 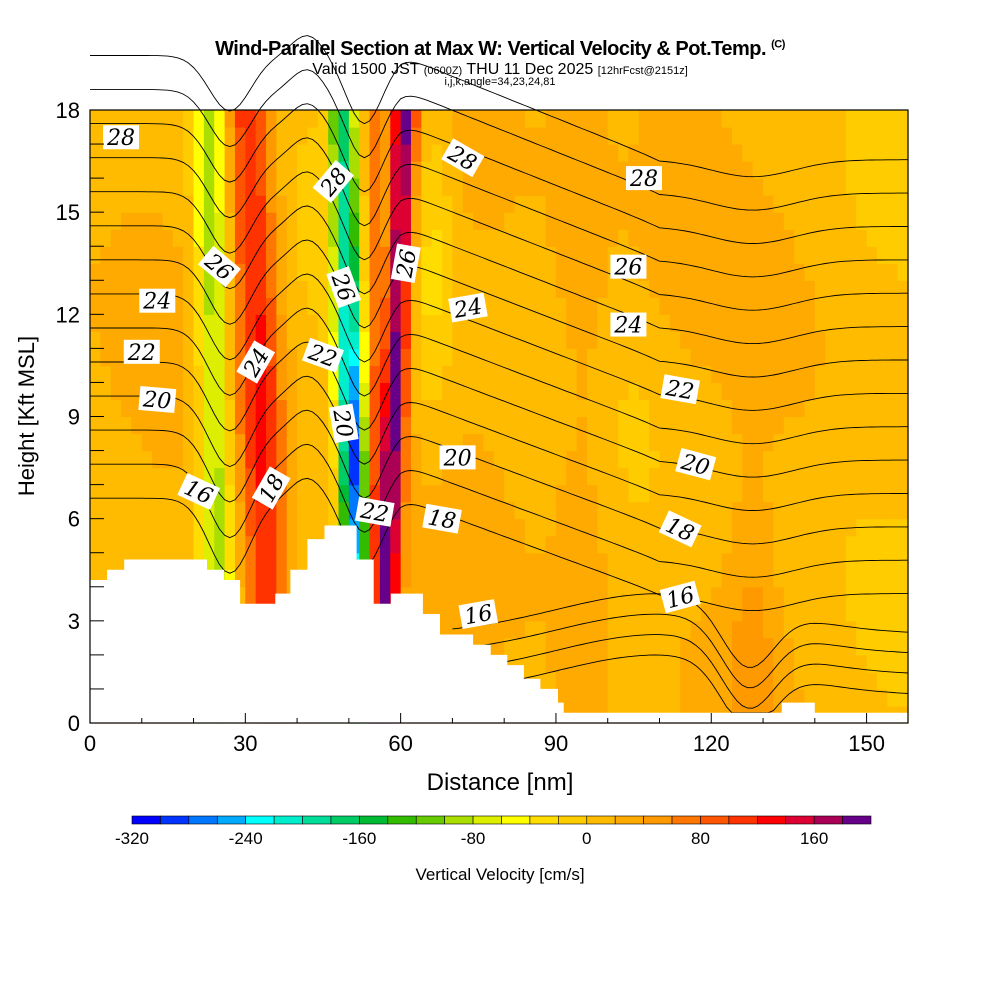 I want to click on colorbar-swatch, so click(x=430, y=820).